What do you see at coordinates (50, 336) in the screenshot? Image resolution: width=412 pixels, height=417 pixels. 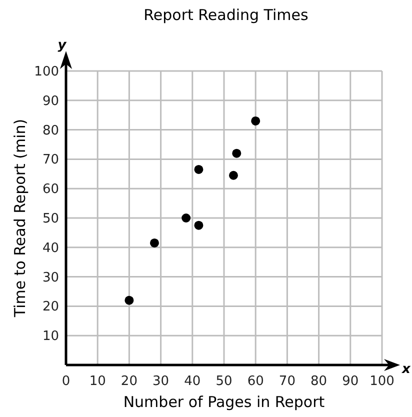 I see `y-tick-label: 10` at bounding box center [50, 336].